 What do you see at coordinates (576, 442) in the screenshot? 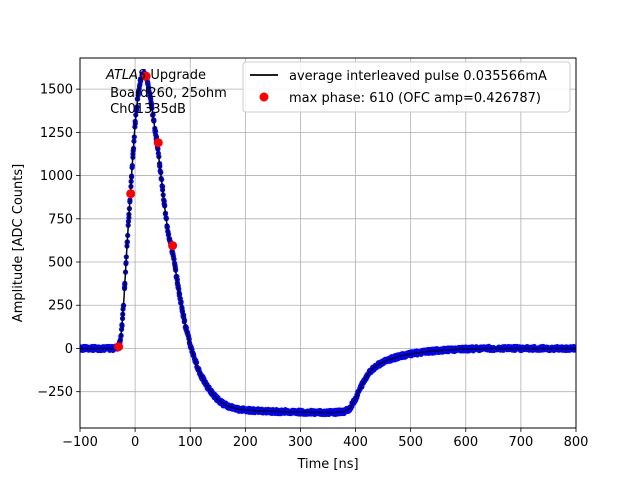
I see `x-tick-label: 800` at bounding box center [576, 442].